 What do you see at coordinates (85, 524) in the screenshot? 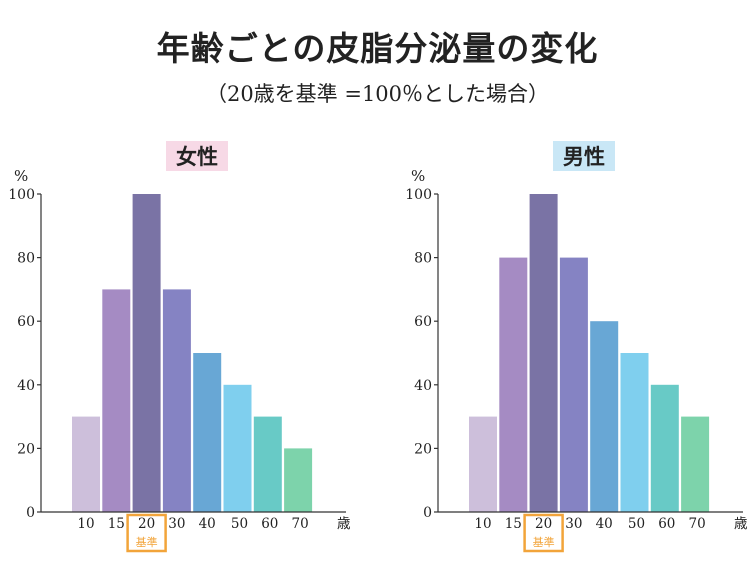
I see `chart1-xtick-label-10: 10` at bounding box center [85, 524].